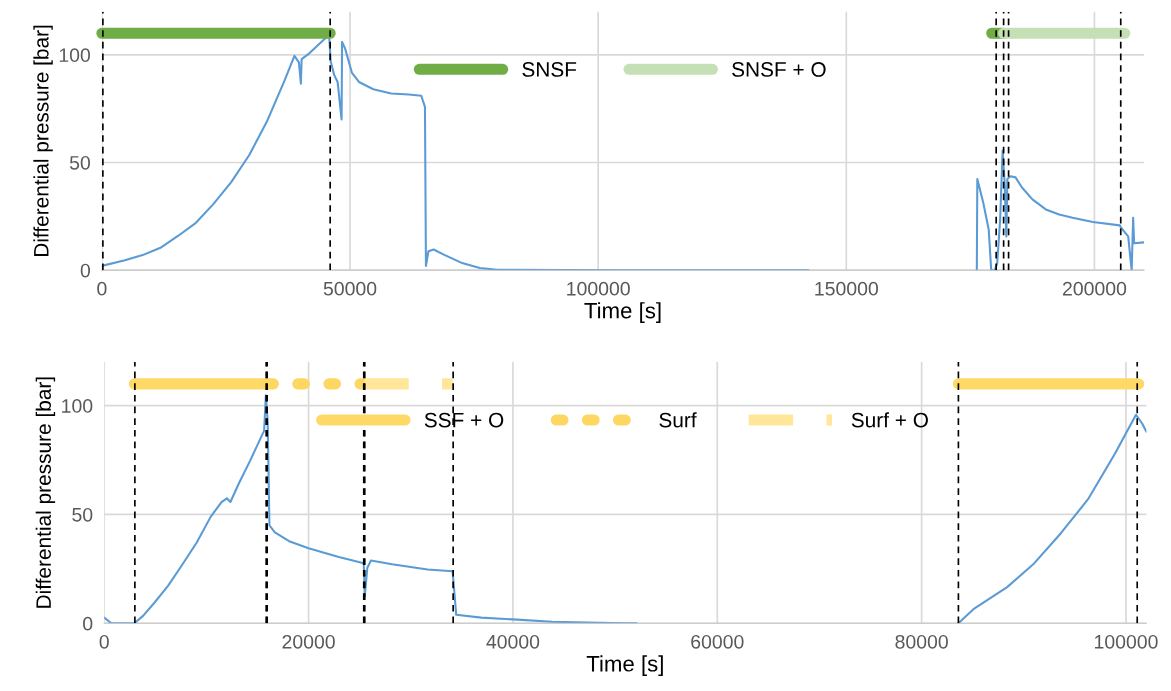 This screenshot has height=691, width=1171. Describe the element at coordinates (1094, 288) in the screenshot. I see `x-tick-label: 200000` at that location.